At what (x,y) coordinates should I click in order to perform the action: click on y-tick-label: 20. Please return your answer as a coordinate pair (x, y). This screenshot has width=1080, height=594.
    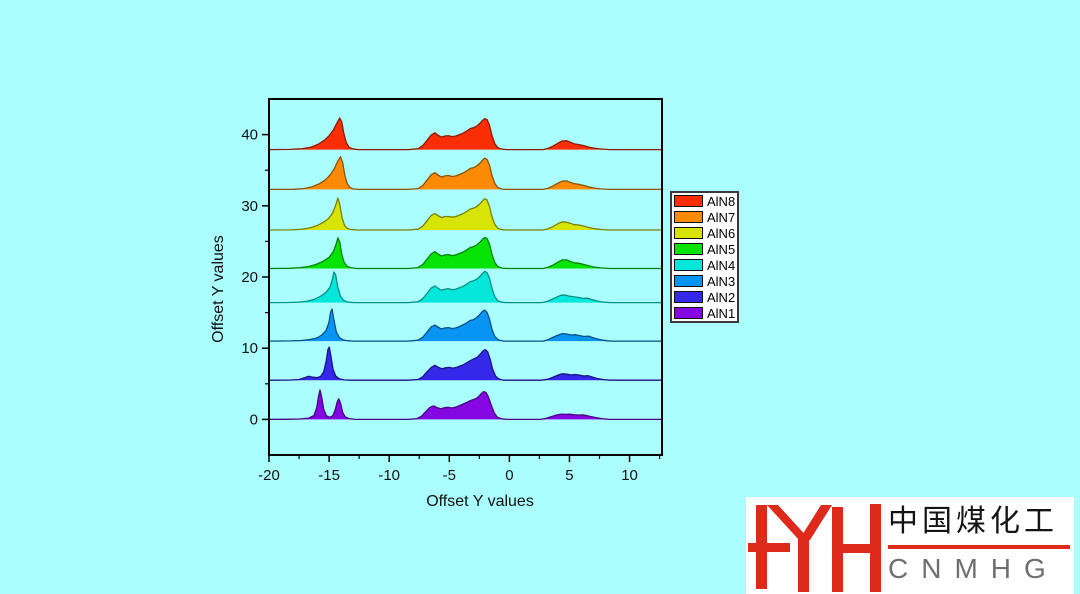
    Looking at the image, I should click on (249, 277).